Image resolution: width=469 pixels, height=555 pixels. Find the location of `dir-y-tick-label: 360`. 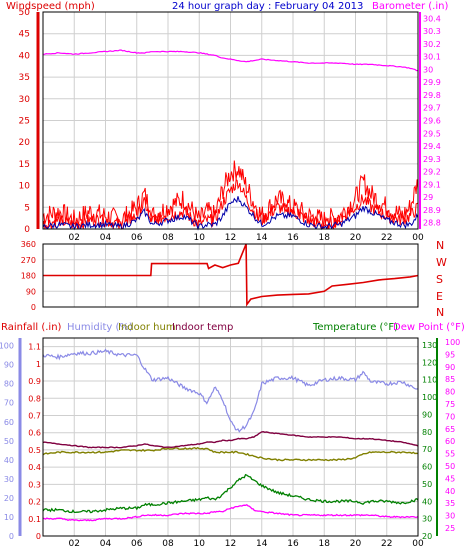

dir-y-tick-label: 360 is located at coordinates (28, 244).